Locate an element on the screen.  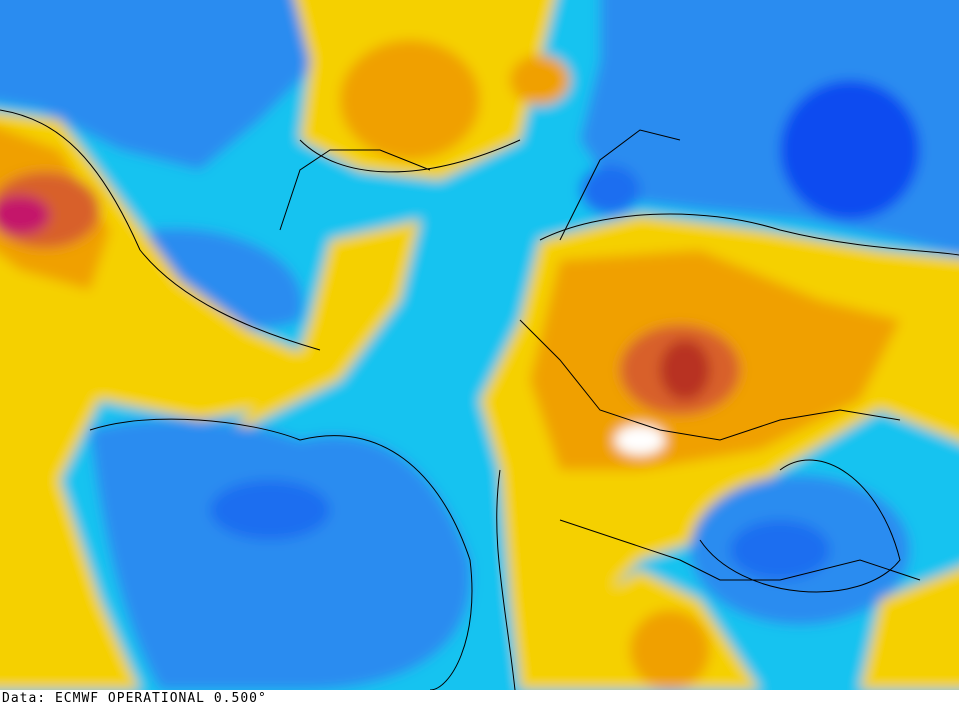
field-yellow is located at coordinates (909, 629).